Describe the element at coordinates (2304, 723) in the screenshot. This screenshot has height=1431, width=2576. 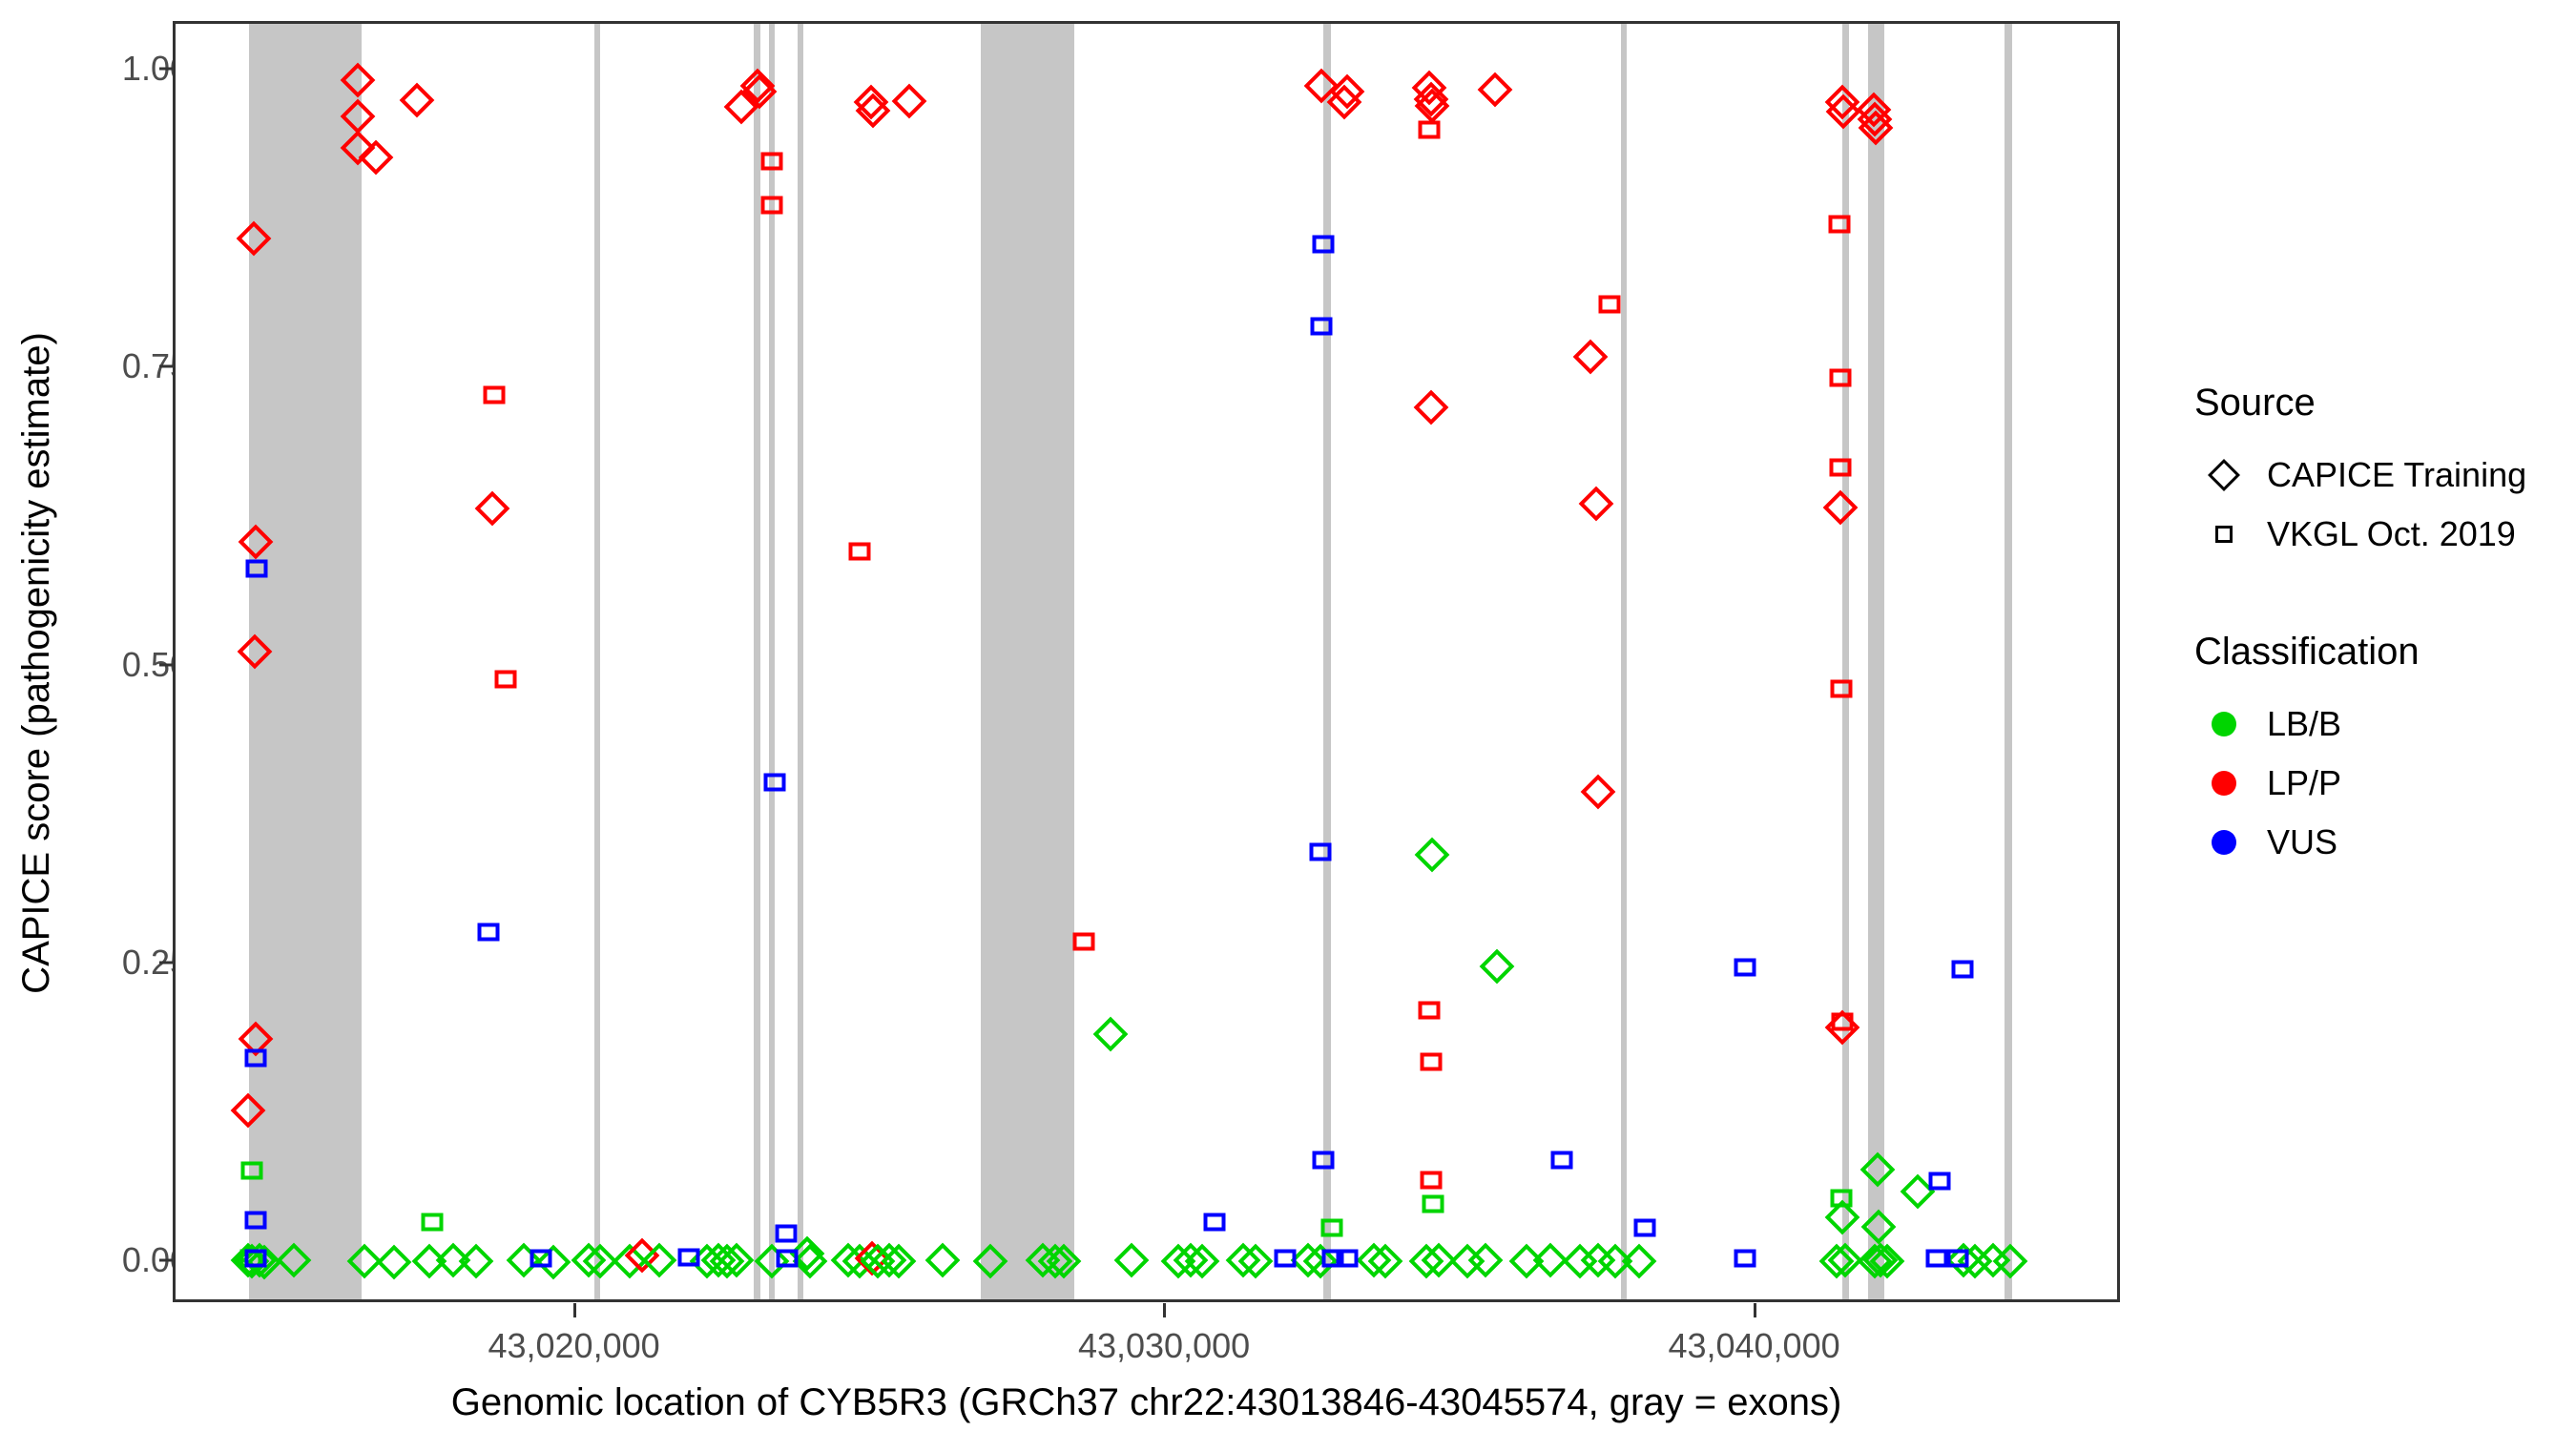
I see `legend-label: LB/B` at that location.